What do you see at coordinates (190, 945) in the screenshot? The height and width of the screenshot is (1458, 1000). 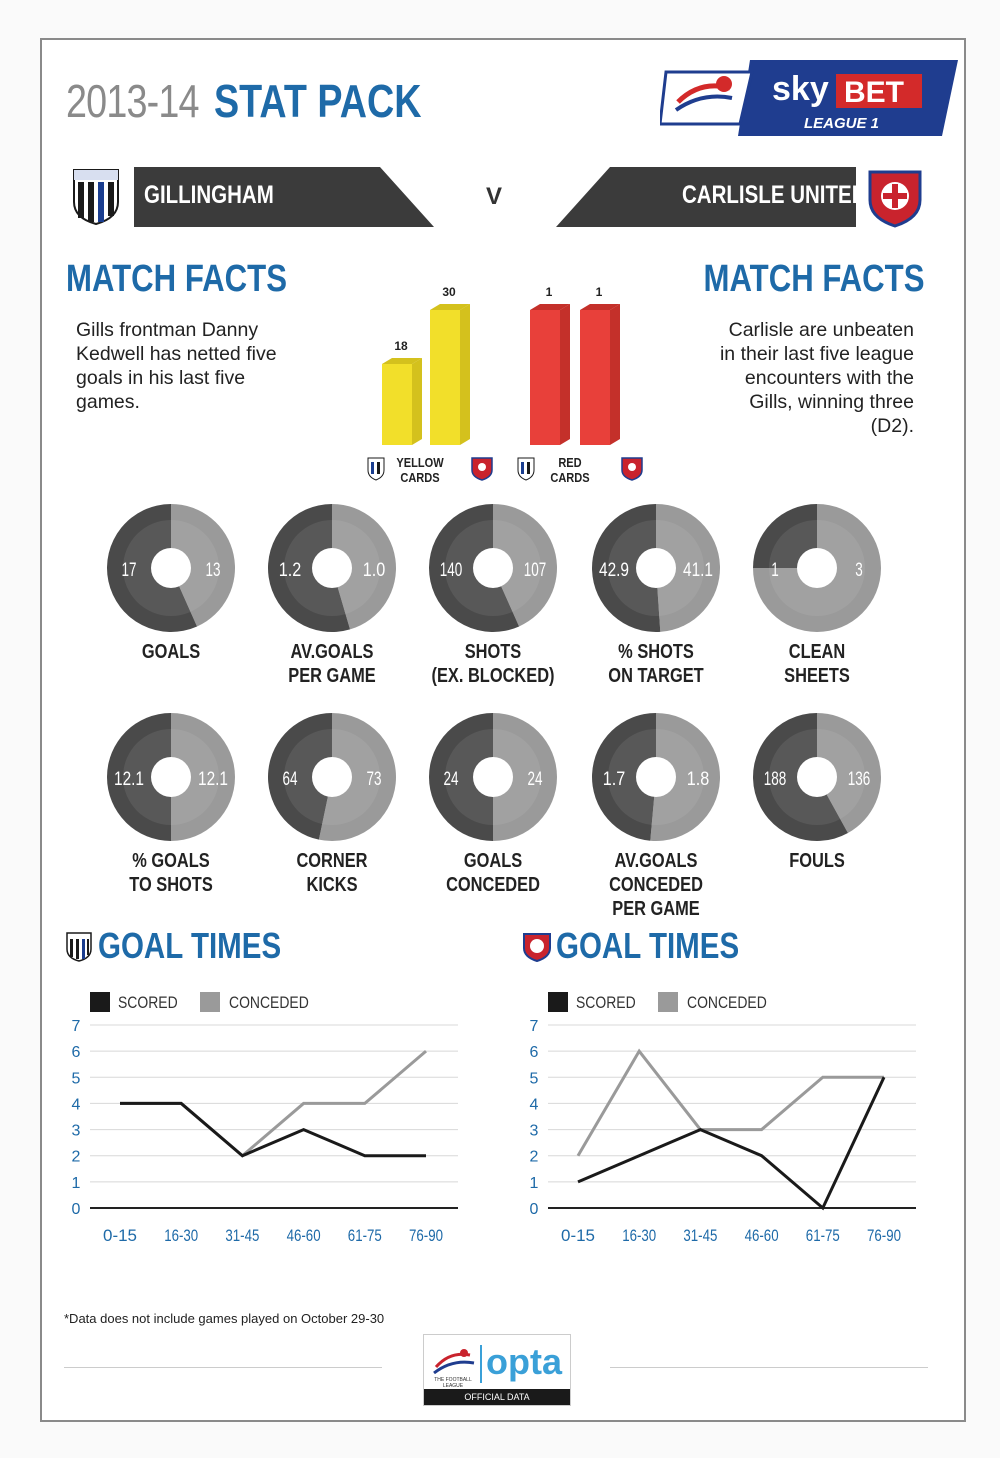 I see `goal-times-heading-home: GOAL TIMES` at bounding box center [190, 945].